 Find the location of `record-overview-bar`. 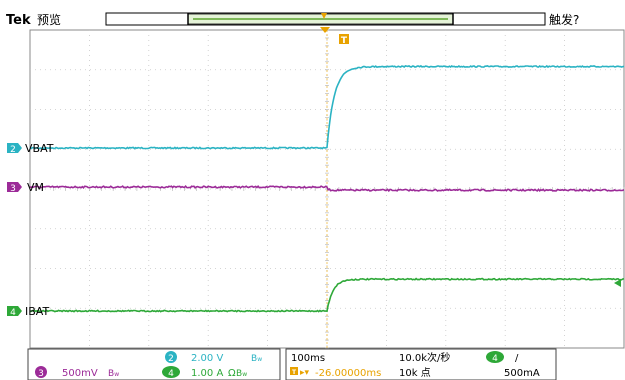

record-overview-bar is located at coordinates (325, 19).